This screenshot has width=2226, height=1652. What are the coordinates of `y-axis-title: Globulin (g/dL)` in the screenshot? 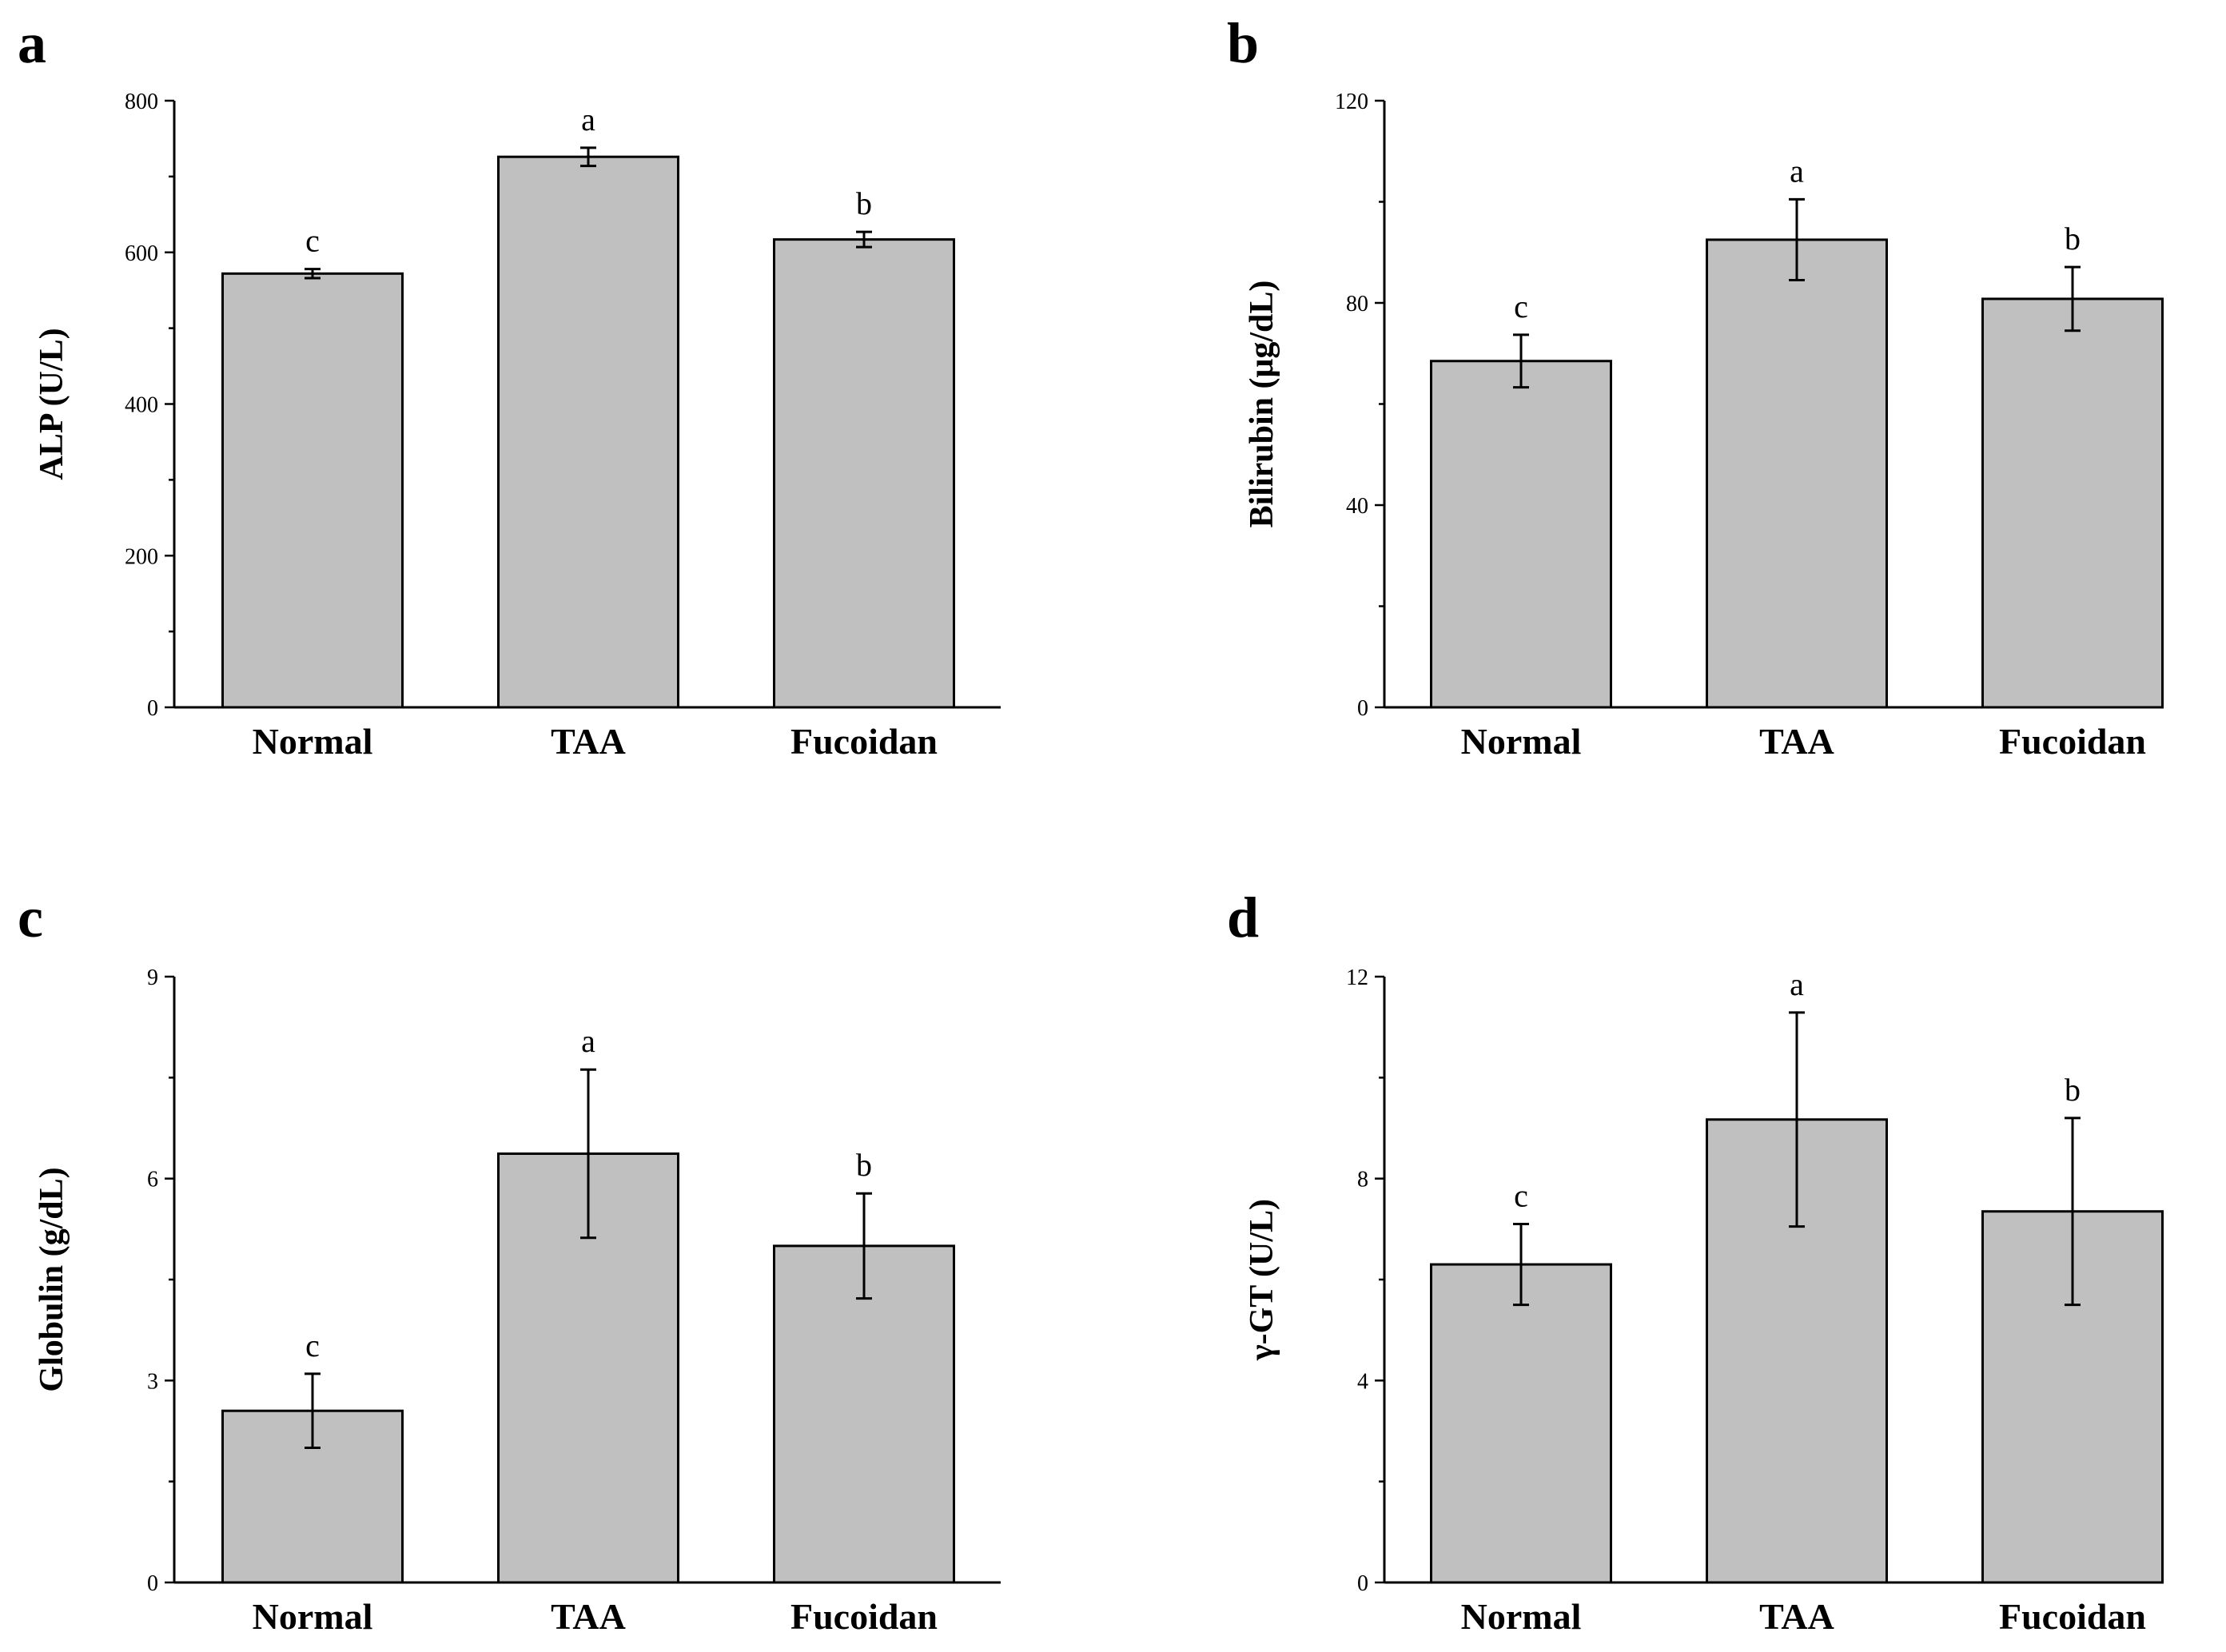 It's located at (52, 1279).